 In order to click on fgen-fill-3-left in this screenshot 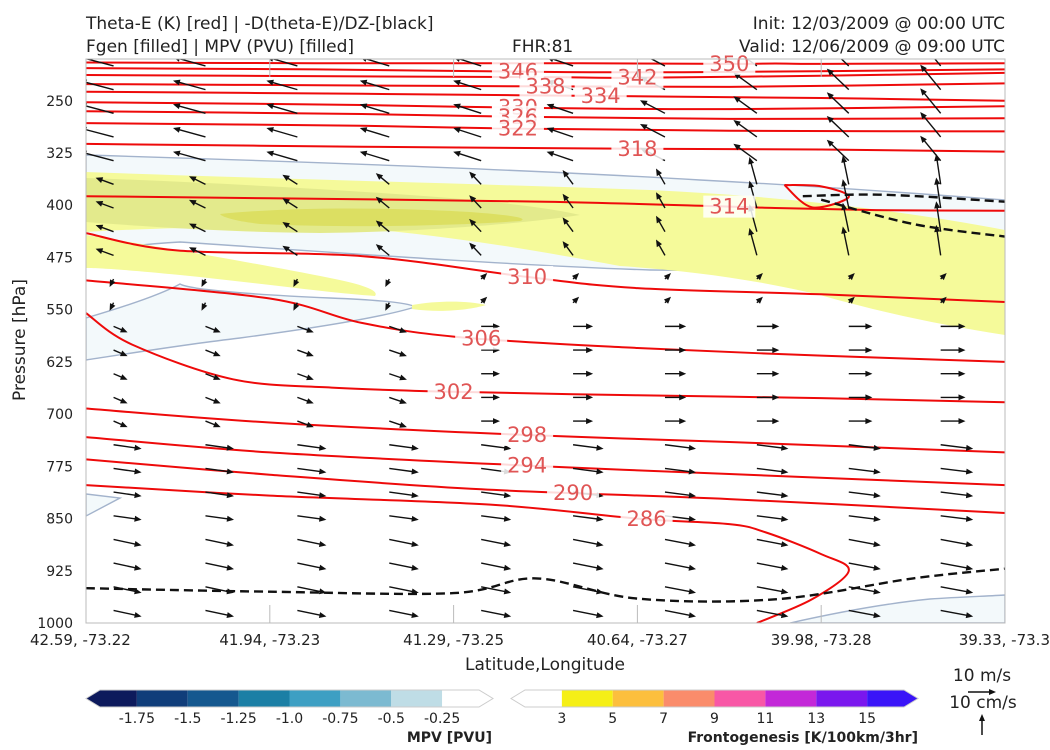, I will do `click(231, 265)`.